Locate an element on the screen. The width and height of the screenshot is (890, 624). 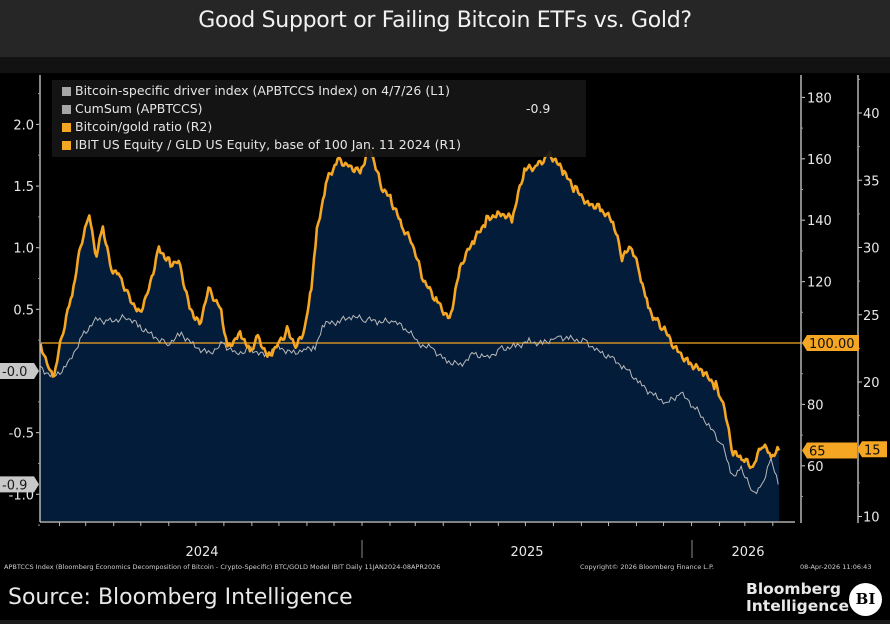
tick-label-r2: 40 is located at coordinates (871, 114).